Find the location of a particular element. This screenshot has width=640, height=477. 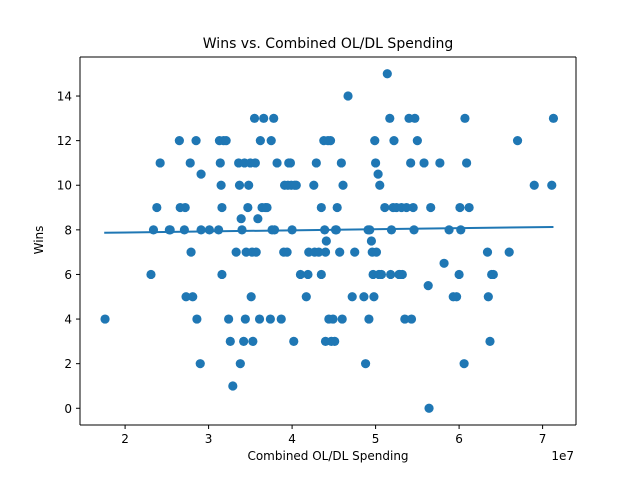

y-tick-label: 6 is located at coordinates (68, 275).